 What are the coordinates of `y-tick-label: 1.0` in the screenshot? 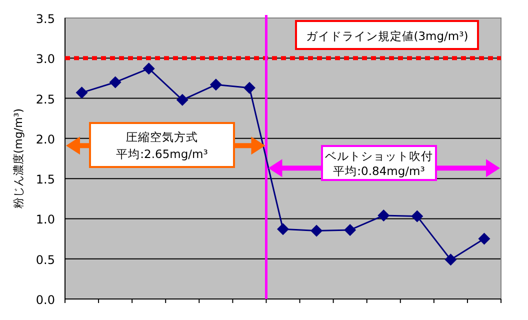 It's located at (45, 219).